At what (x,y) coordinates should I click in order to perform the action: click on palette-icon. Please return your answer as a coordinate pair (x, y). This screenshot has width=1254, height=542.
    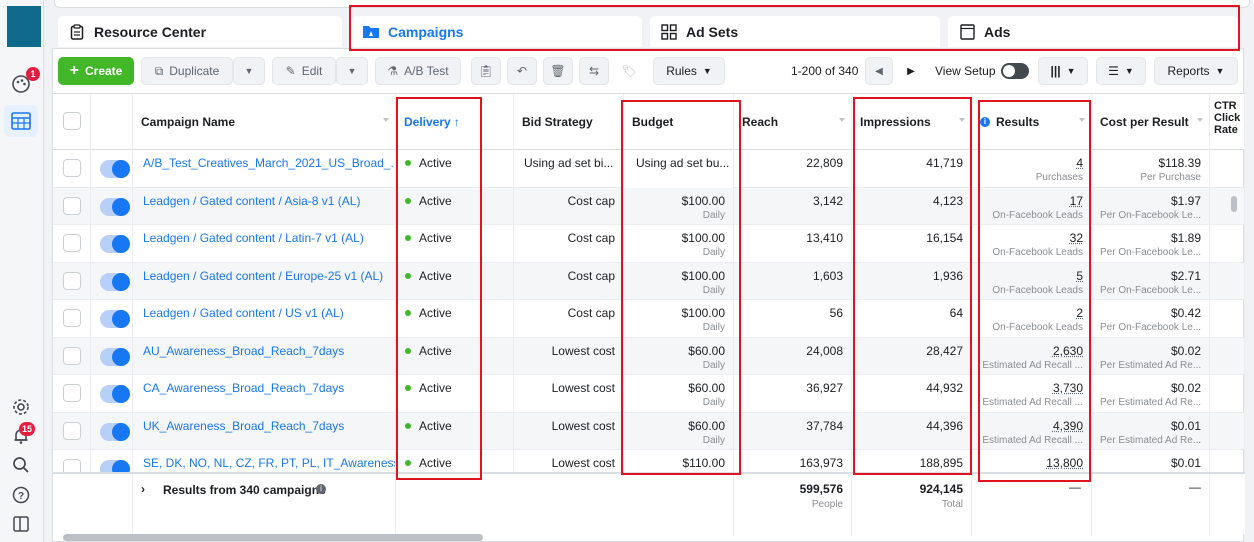
    Looking at the image, I should click on (21, 84).